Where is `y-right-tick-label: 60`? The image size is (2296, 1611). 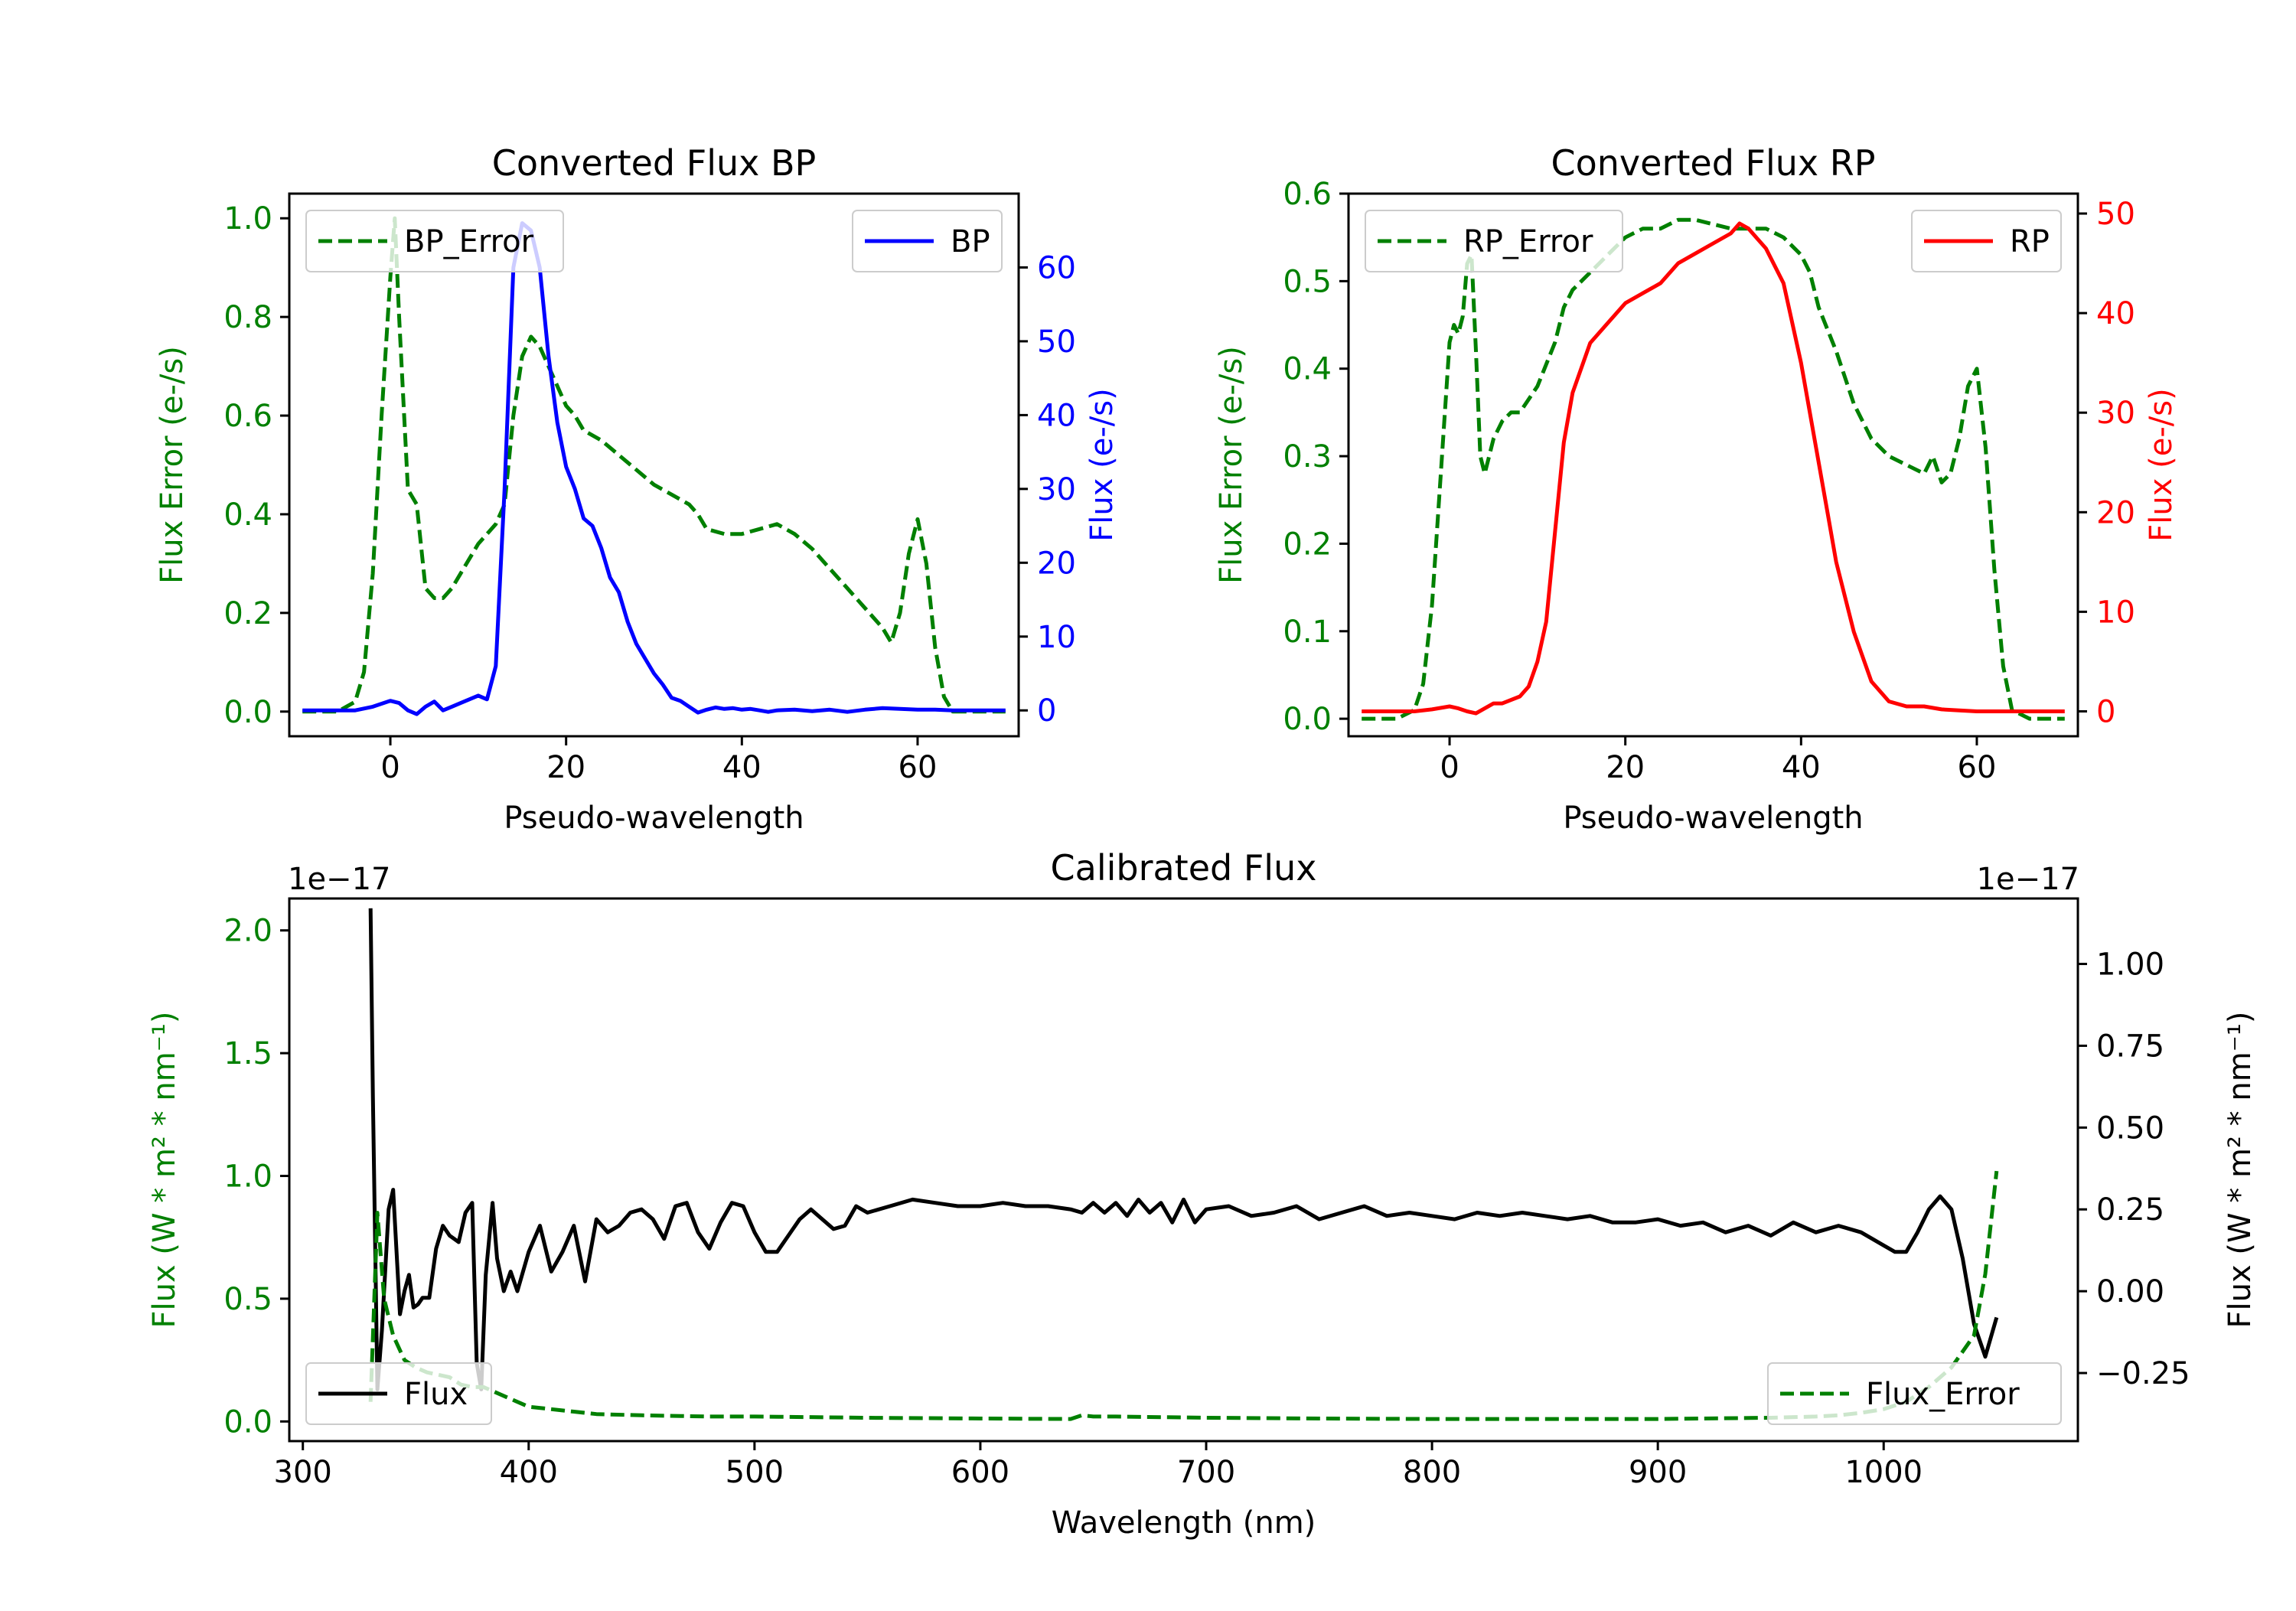 y-right-tick-label: 60 is located at coordinates (1056, 267).